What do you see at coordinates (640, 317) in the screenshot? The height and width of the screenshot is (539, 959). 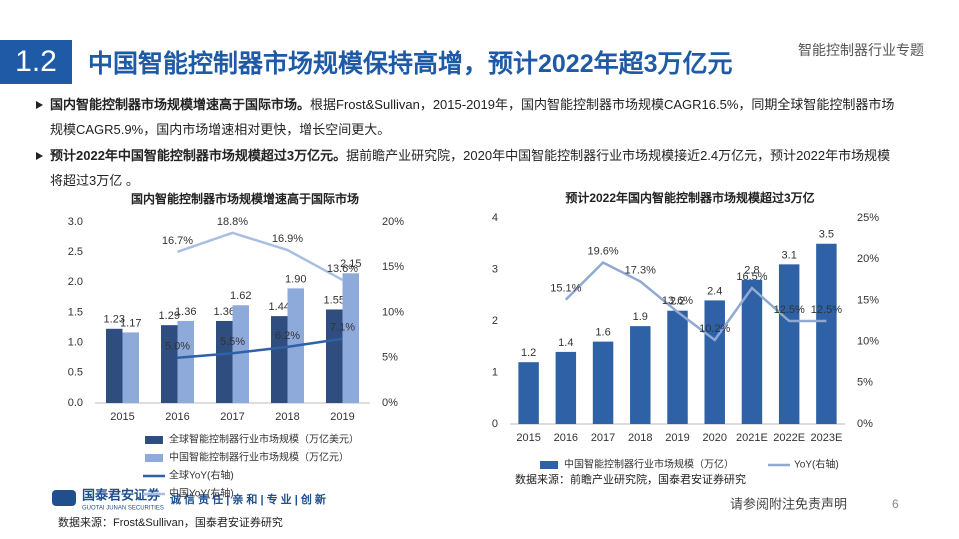 I see `bar-label: 1.9` at bounding box center [640, 317].